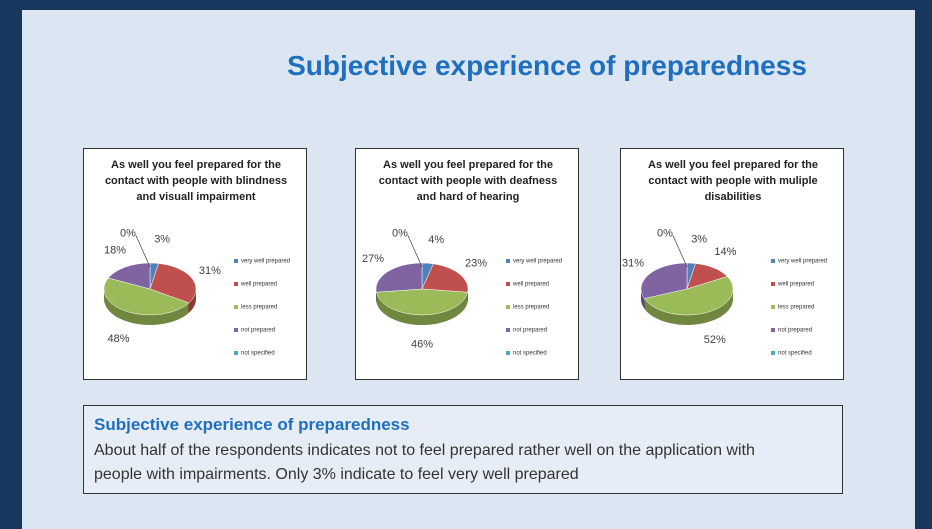 This screenshot has width=932, height=529. Describe the element at coordinates (252, 424) in the screenshot. I see `summary-heading: Subjective experience of preparedness` at that location.